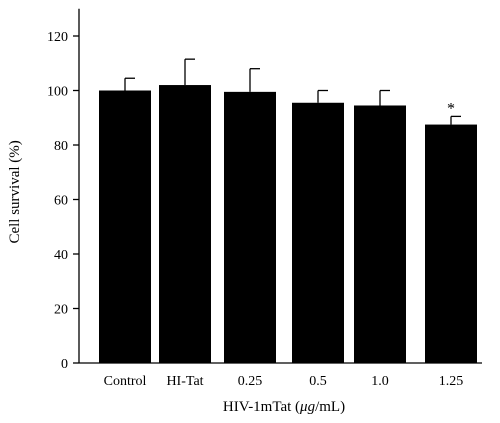 Image resolution: width=500 pixels, height=423 pixels. Describe the element at coordinates (64, 364) in the screenshot. I see `y-tick-label-0: 0` at that location.